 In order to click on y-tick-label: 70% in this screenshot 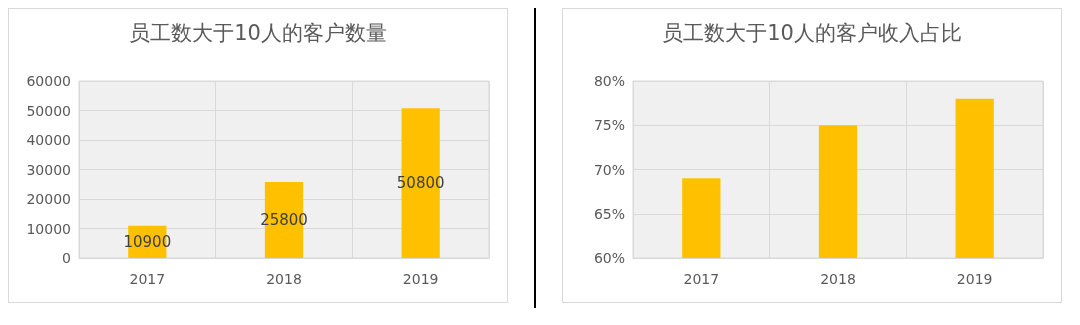, I will do `click(609, 169)`.